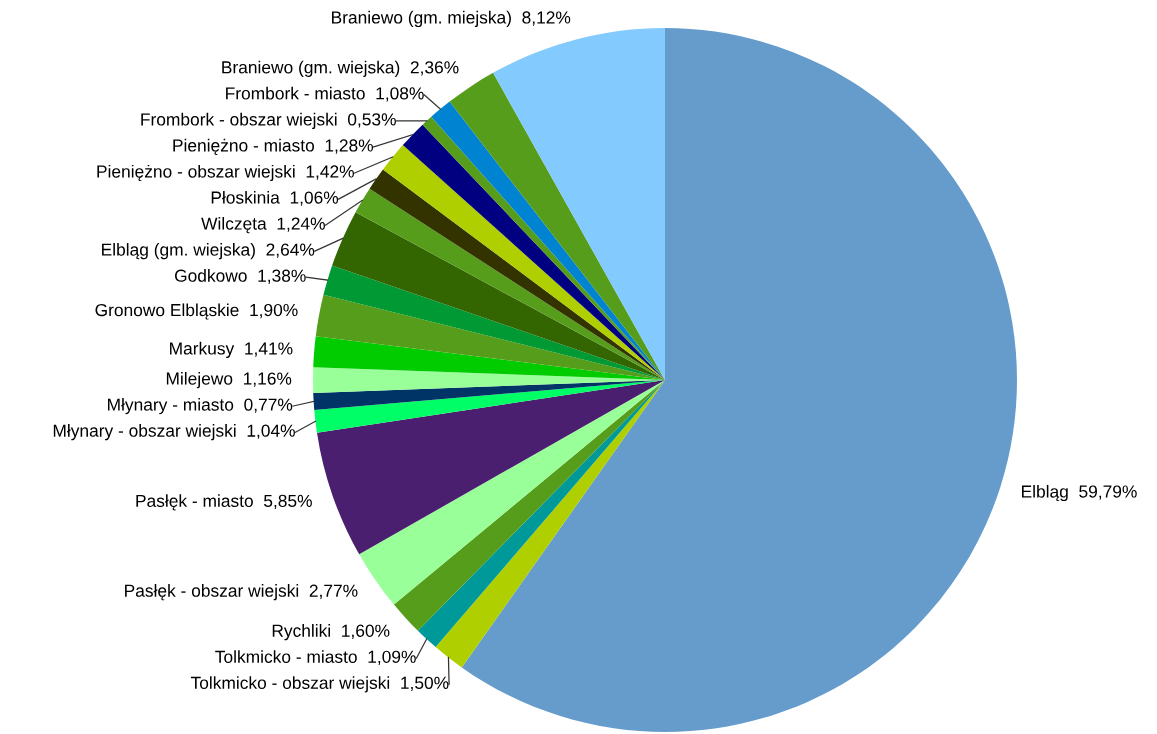 This screenshot has width=1157, height=734. What do you see at coordinates (263, 225) in the screenshot?
I see `slice-label: Wilczęta 1,24%` at bounding box center [263, 225].